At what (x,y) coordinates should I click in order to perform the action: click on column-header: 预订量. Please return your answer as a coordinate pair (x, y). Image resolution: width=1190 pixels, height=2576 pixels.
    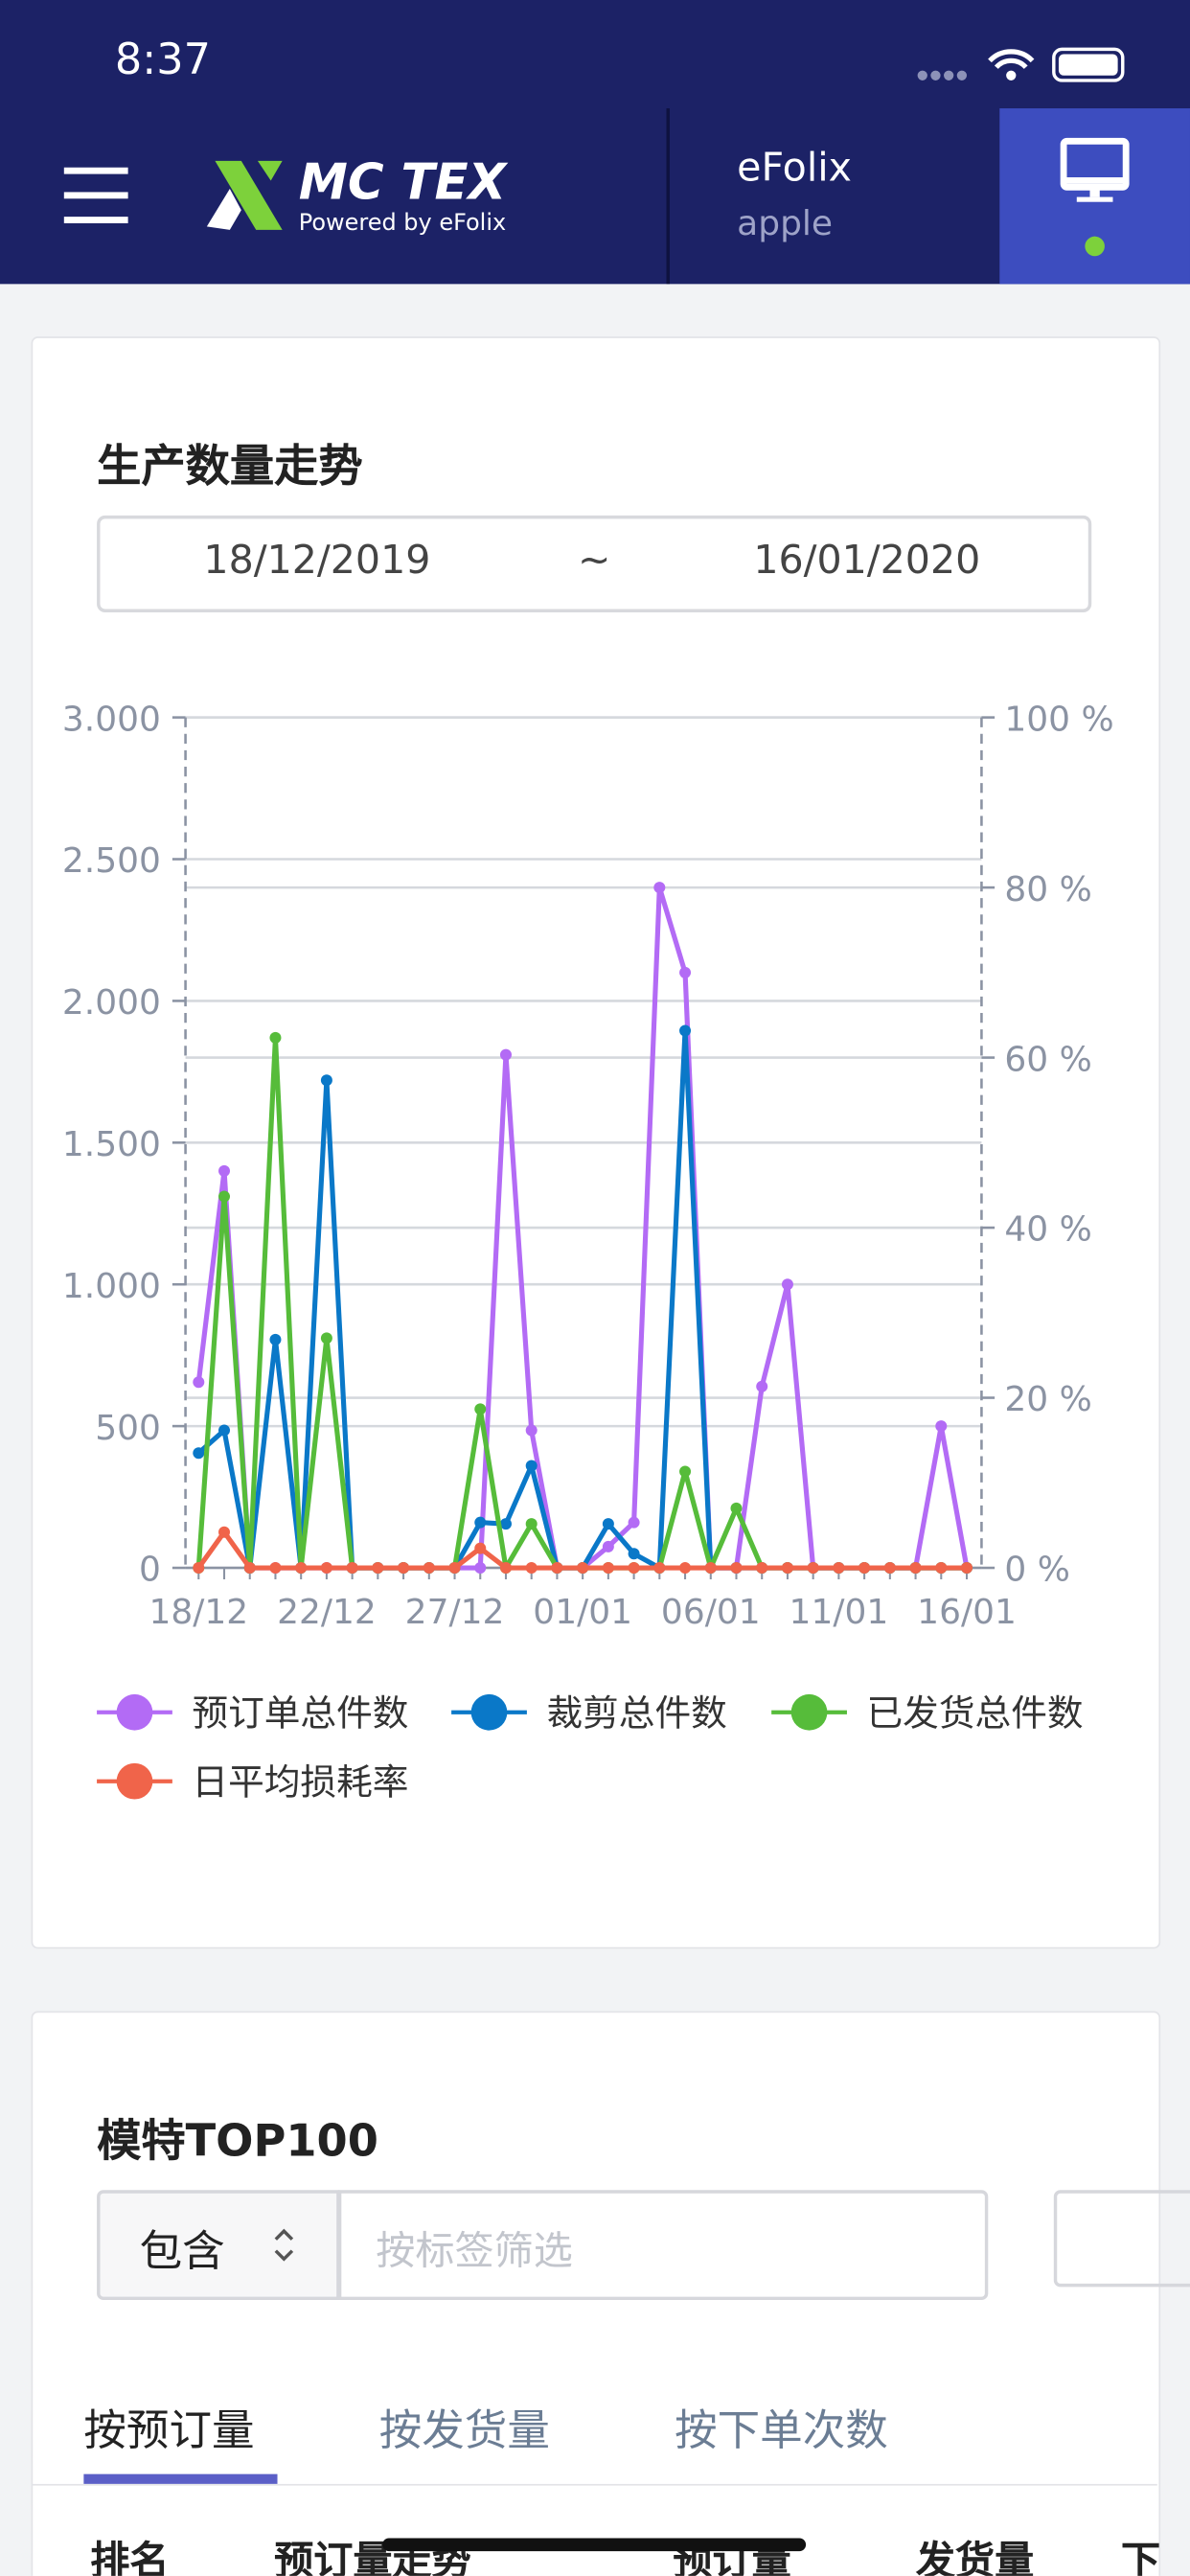
    Looking at the image, I should click on (732, 2557).